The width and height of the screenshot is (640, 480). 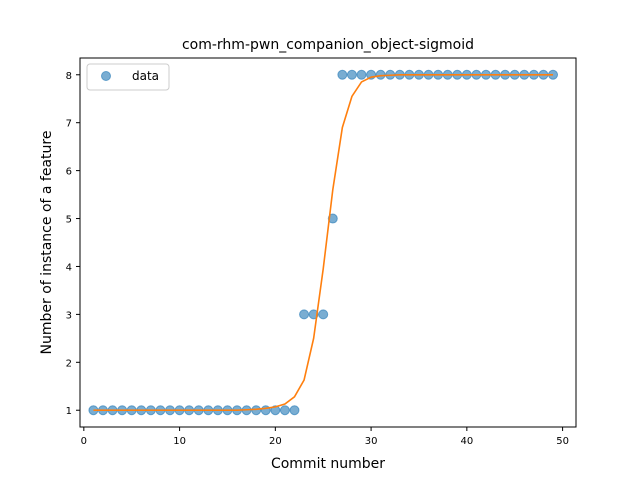 What do you see at coordinates (328, 45) in the screenshot?
I see `chart-title: com-rhm-pwn_companion_object-sigmoid` at bounding box center [328, 45].